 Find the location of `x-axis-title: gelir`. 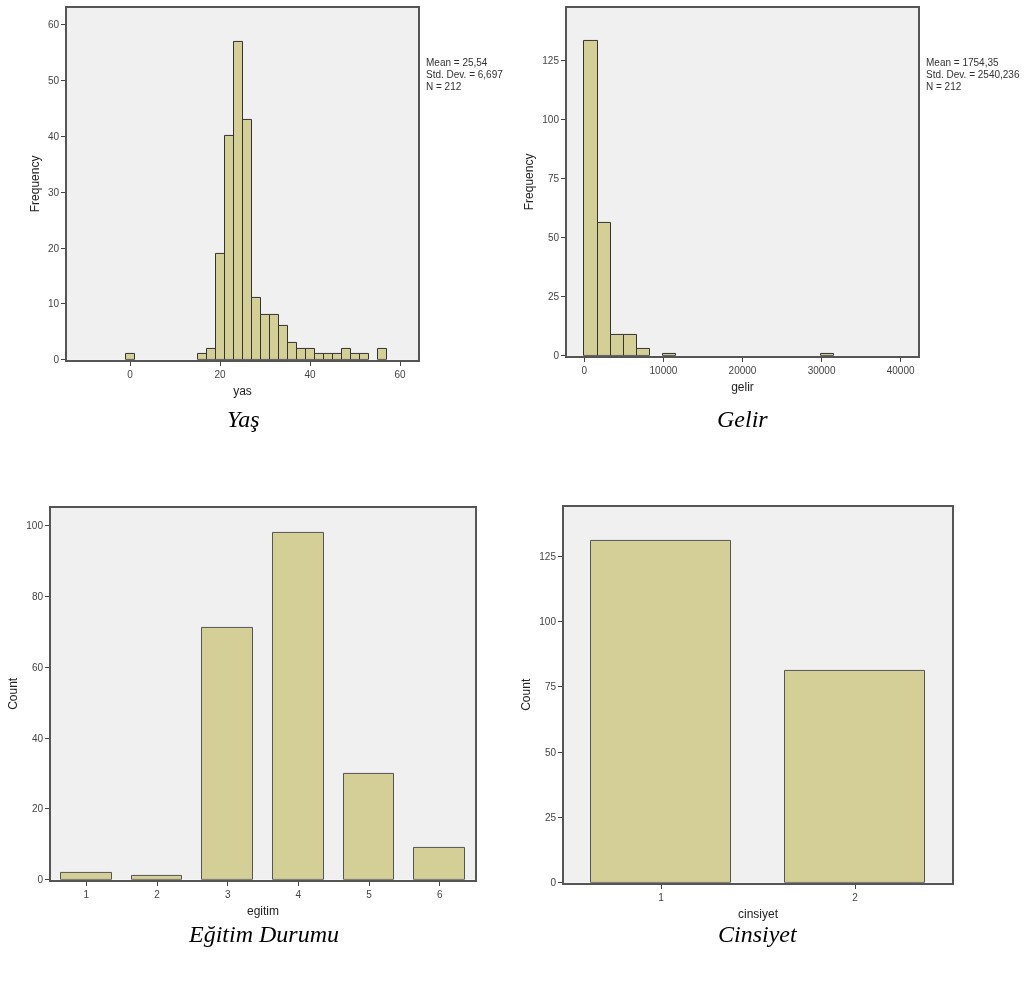

x-axis-title: gelir is located at coordinates (742, 387).